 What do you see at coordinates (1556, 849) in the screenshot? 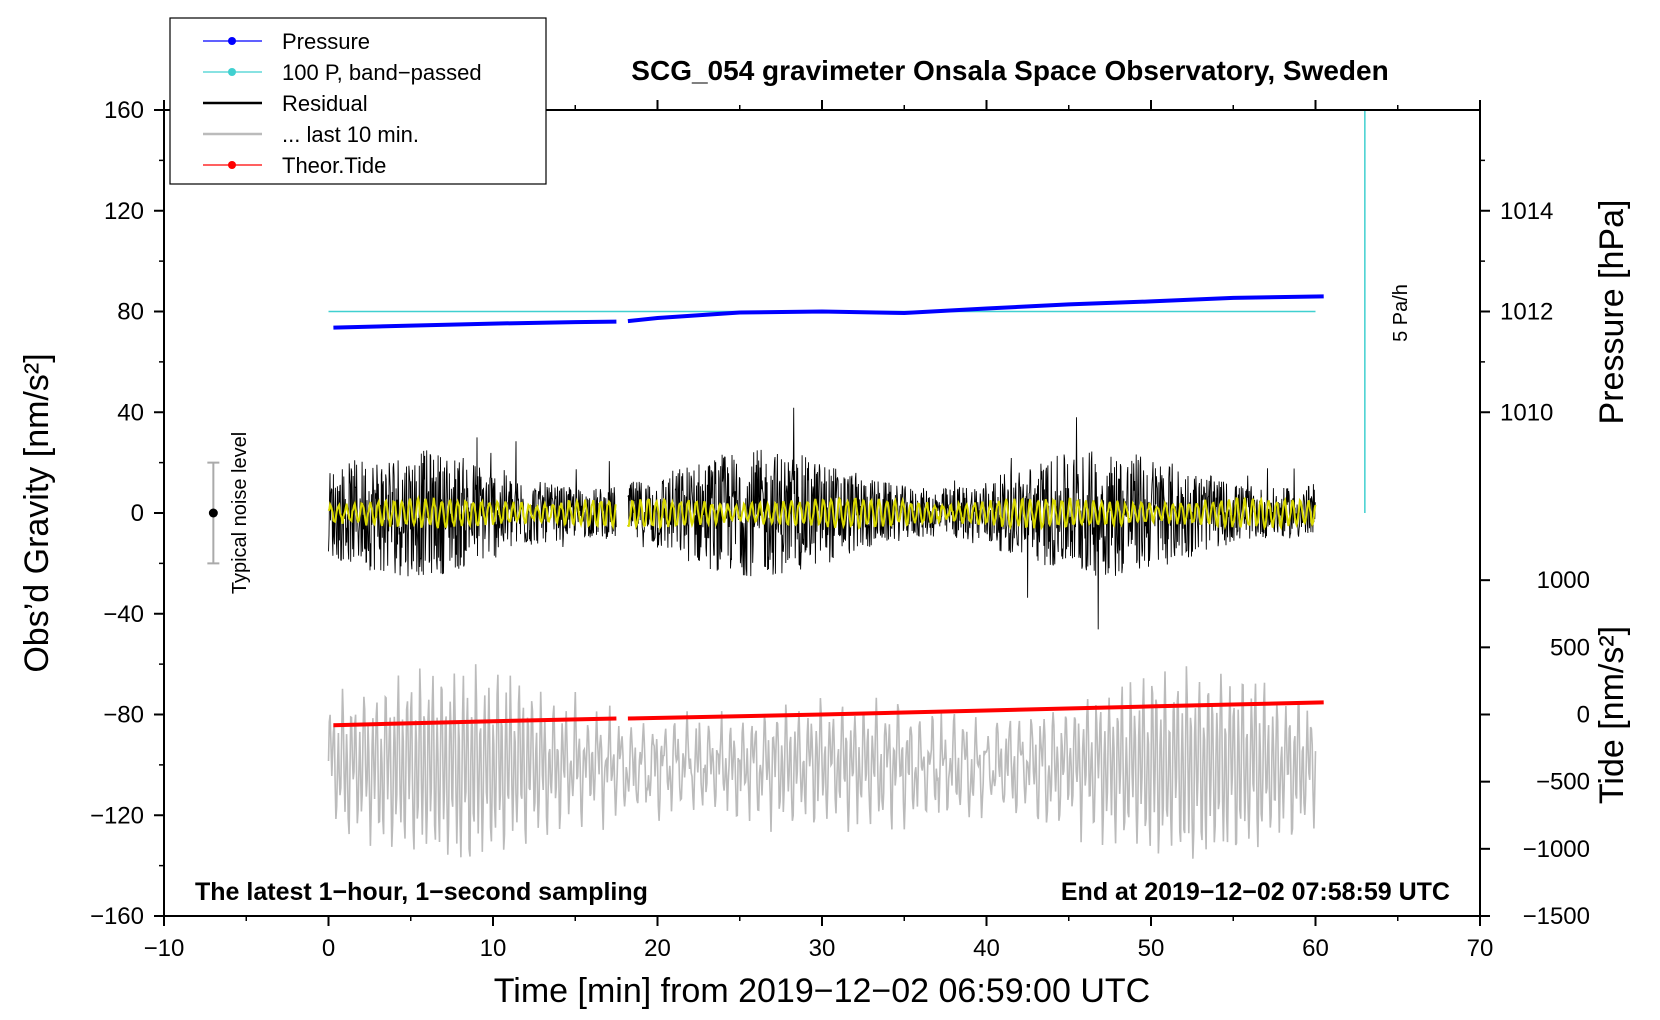
I see `tide-tick-label: −1000` at bounding box center [1556, 849].